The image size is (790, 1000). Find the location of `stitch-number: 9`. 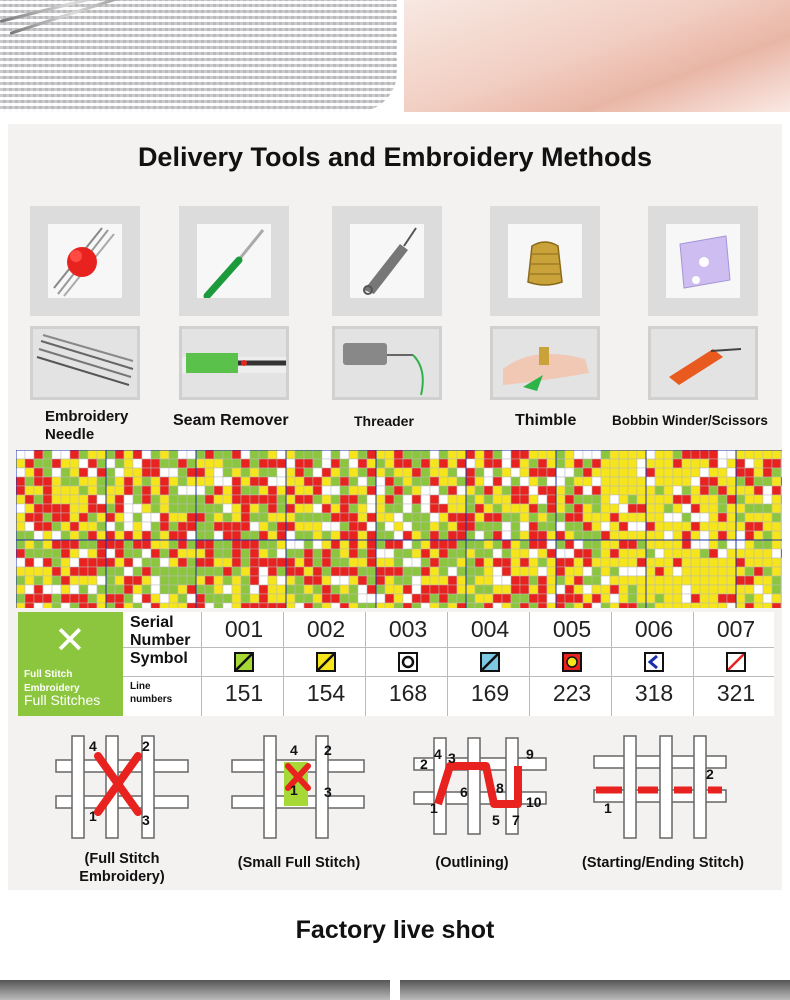

stitch-number: 9 is located at coordinates (530, 754).